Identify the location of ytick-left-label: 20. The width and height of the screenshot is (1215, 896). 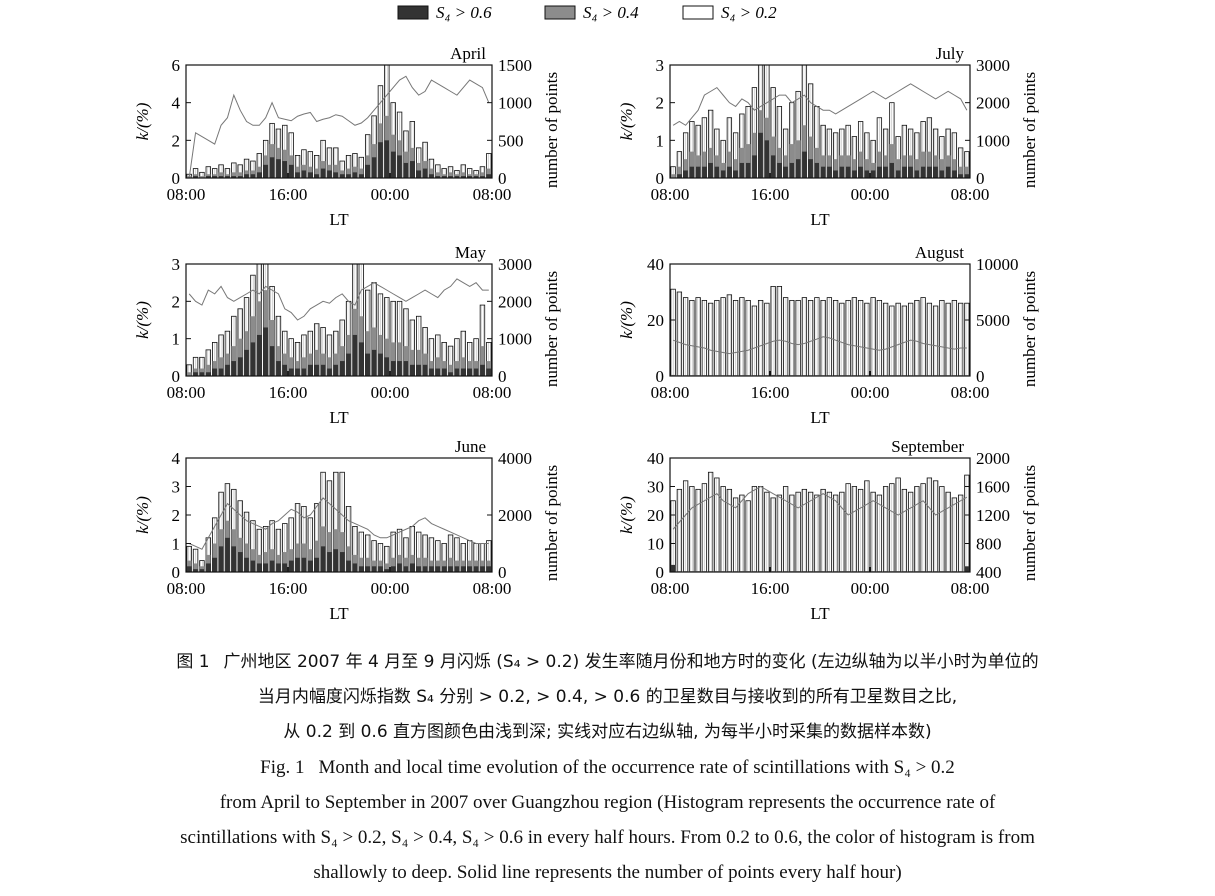
(655, 320).